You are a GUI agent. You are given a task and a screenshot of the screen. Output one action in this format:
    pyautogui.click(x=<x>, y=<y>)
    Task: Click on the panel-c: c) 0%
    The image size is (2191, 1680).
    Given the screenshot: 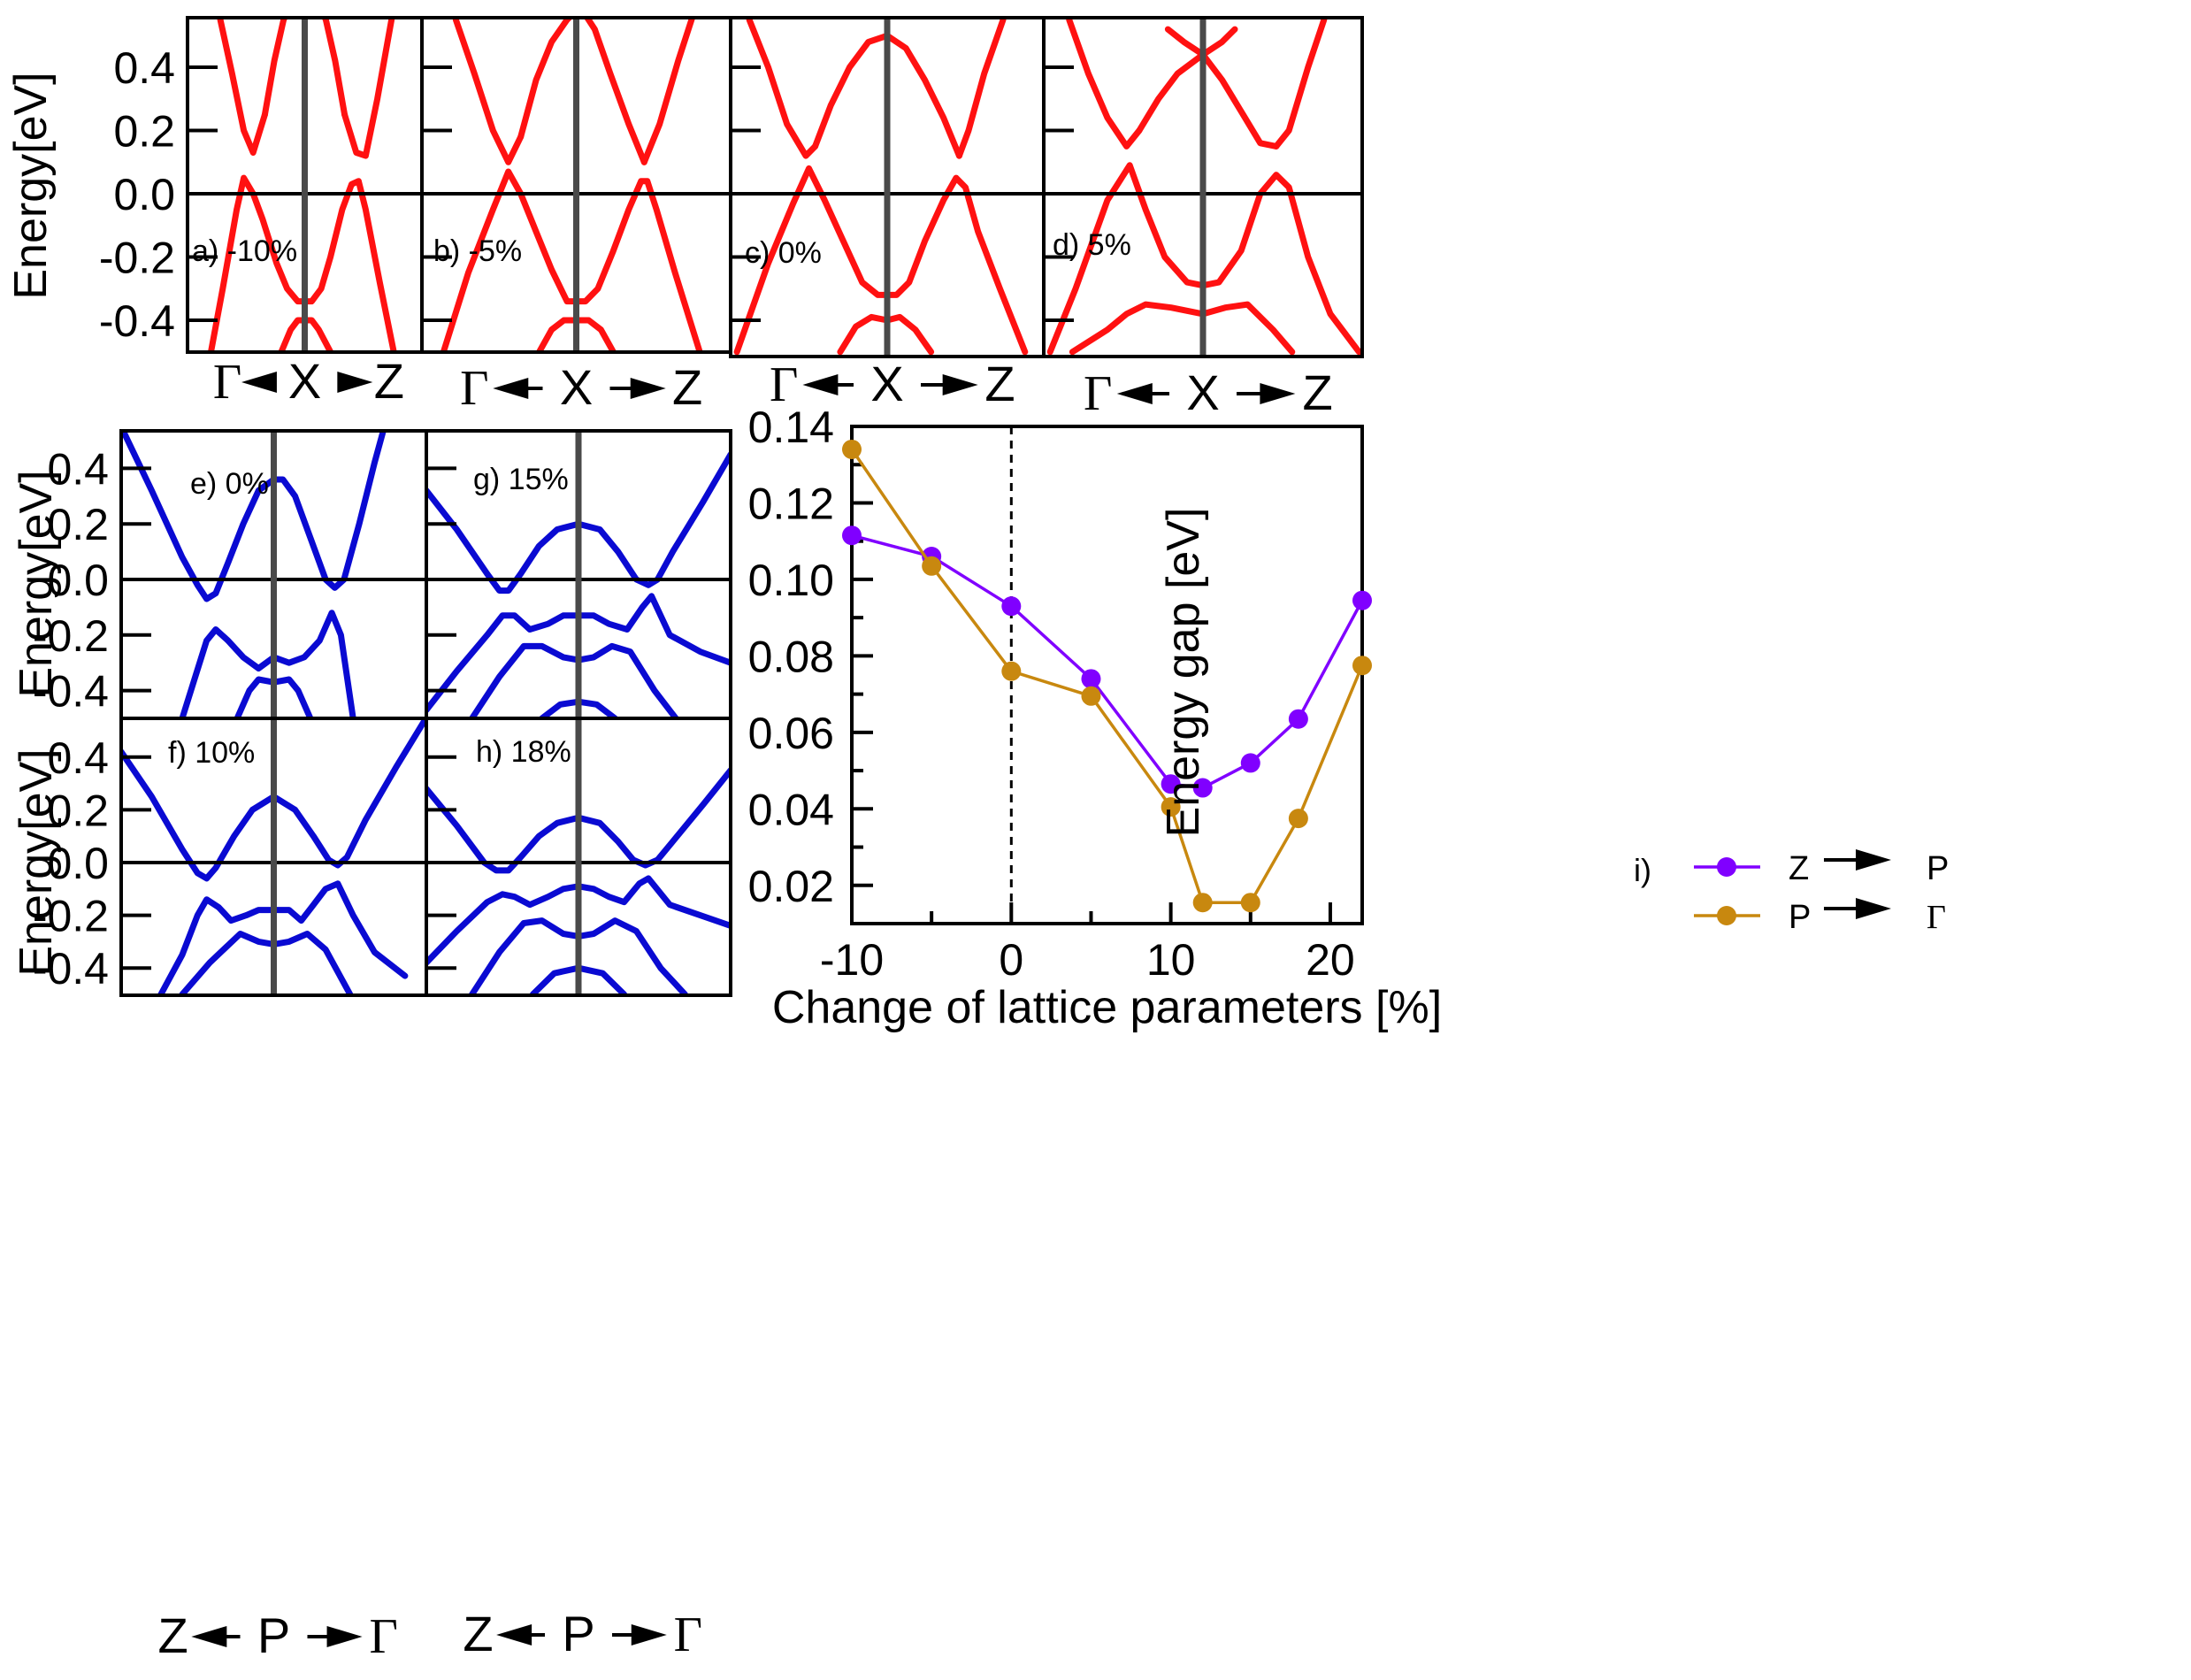 What is the action you would take?
    pyautogui.click(x=888, y=187)
    